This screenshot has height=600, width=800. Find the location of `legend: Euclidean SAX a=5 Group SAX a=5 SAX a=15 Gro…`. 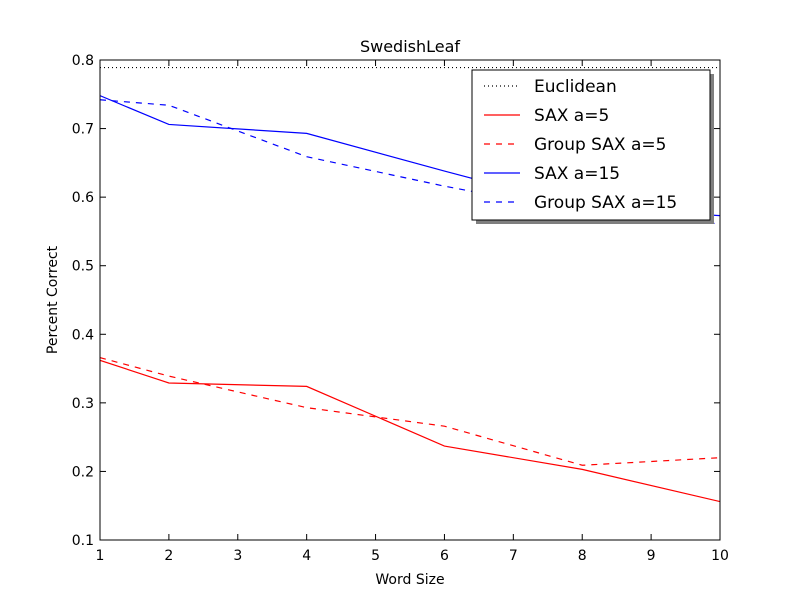

legend: Euclidean SAX a=5 Group SAX a=5 SAX a=15 Gro… is located at coordinates (592, 146).